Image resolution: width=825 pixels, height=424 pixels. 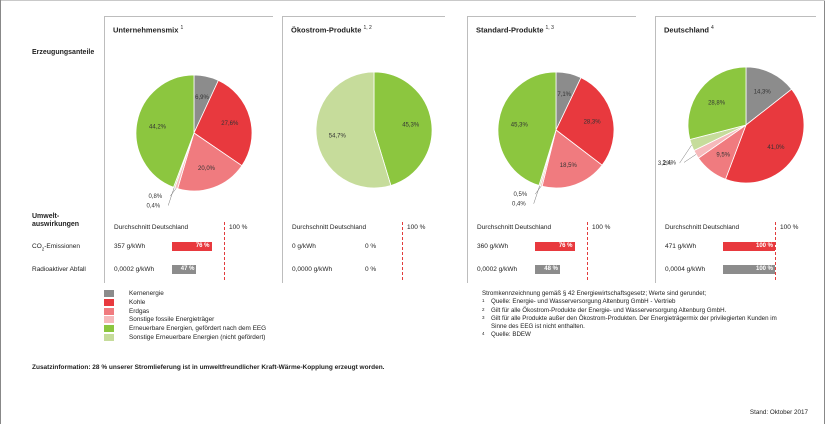 I want to click on pie-label-kernenergie: 7,1%, so click(x=564, y=95).